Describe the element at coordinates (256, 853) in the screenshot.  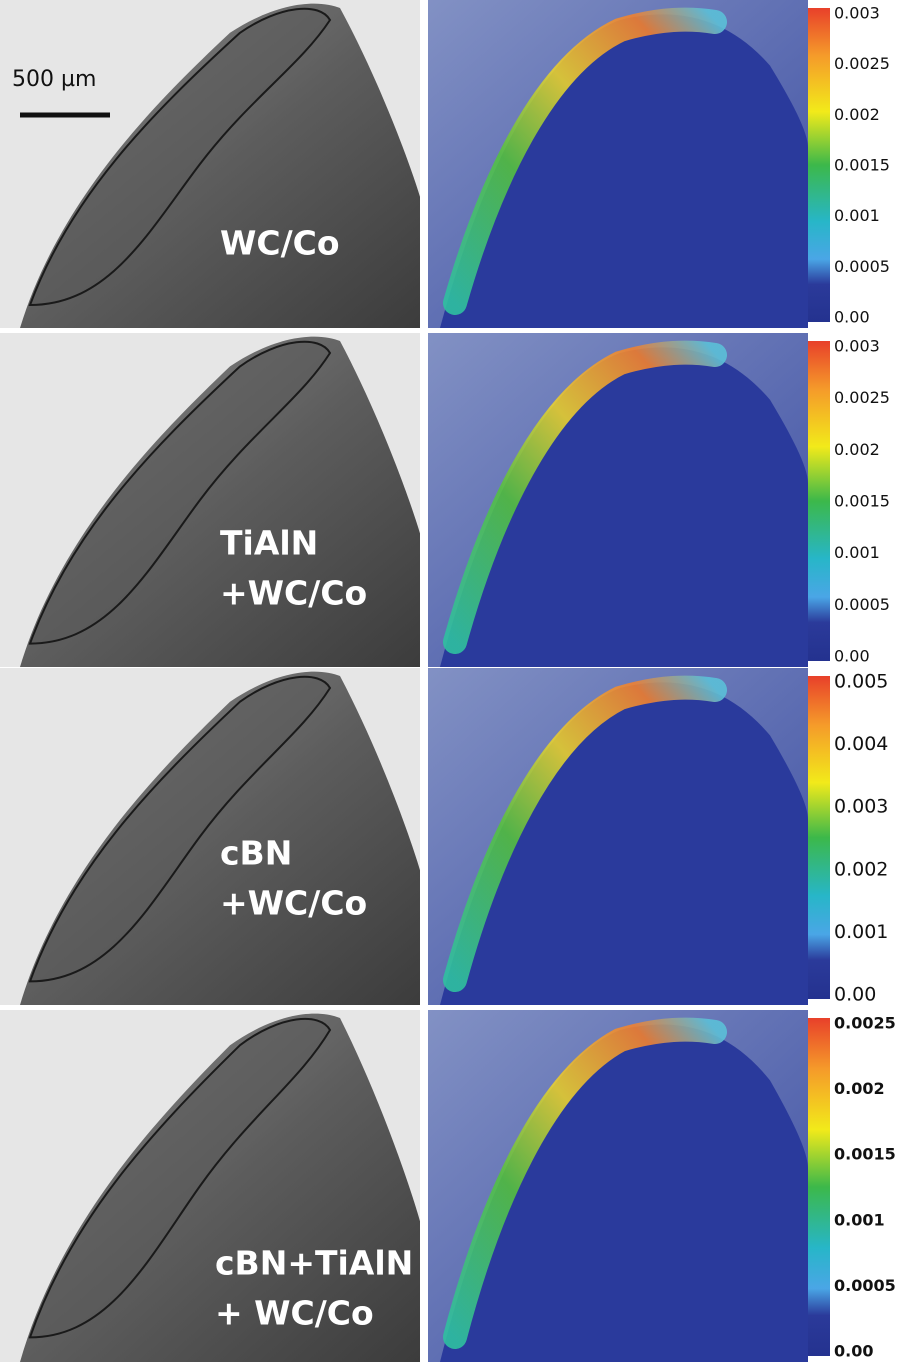
I see `panel-label: cBN` at that location.